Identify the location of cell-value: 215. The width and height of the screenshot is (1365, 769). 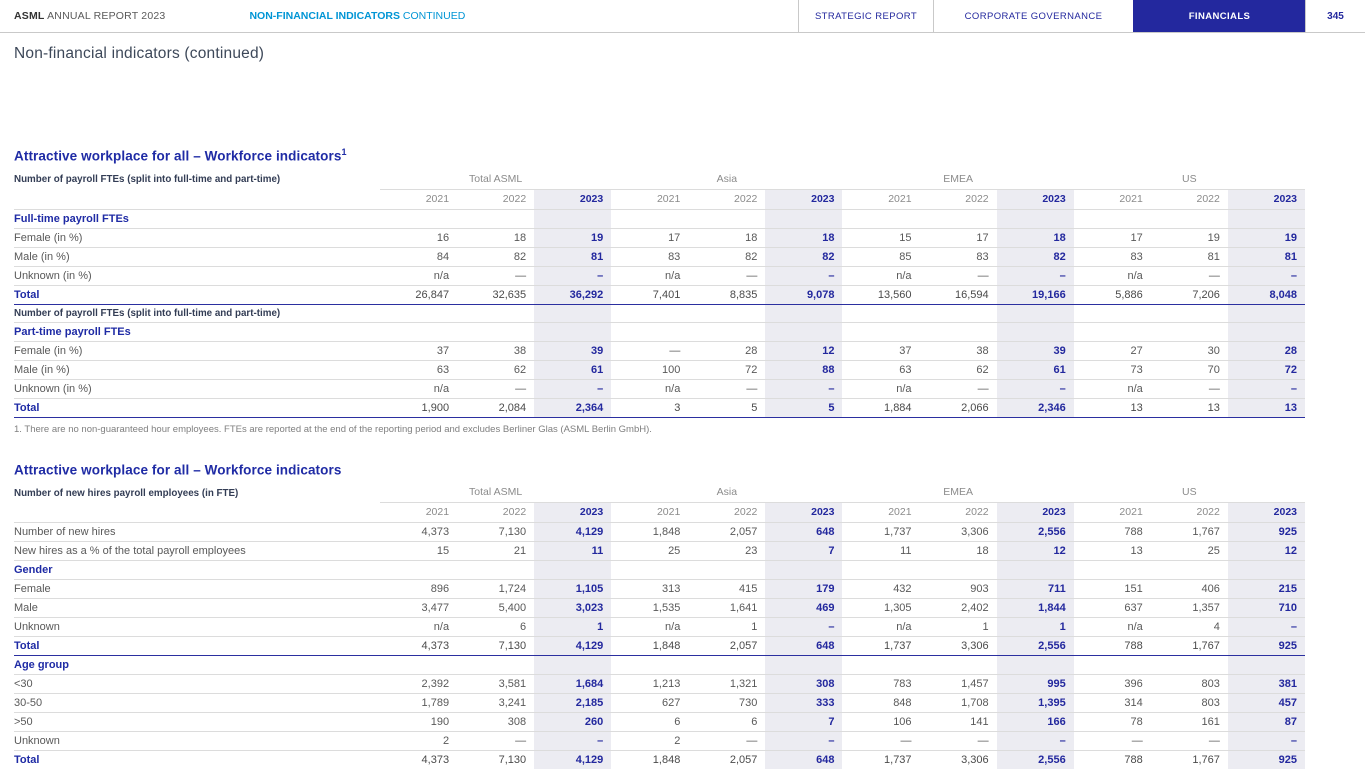
(1266, 589).